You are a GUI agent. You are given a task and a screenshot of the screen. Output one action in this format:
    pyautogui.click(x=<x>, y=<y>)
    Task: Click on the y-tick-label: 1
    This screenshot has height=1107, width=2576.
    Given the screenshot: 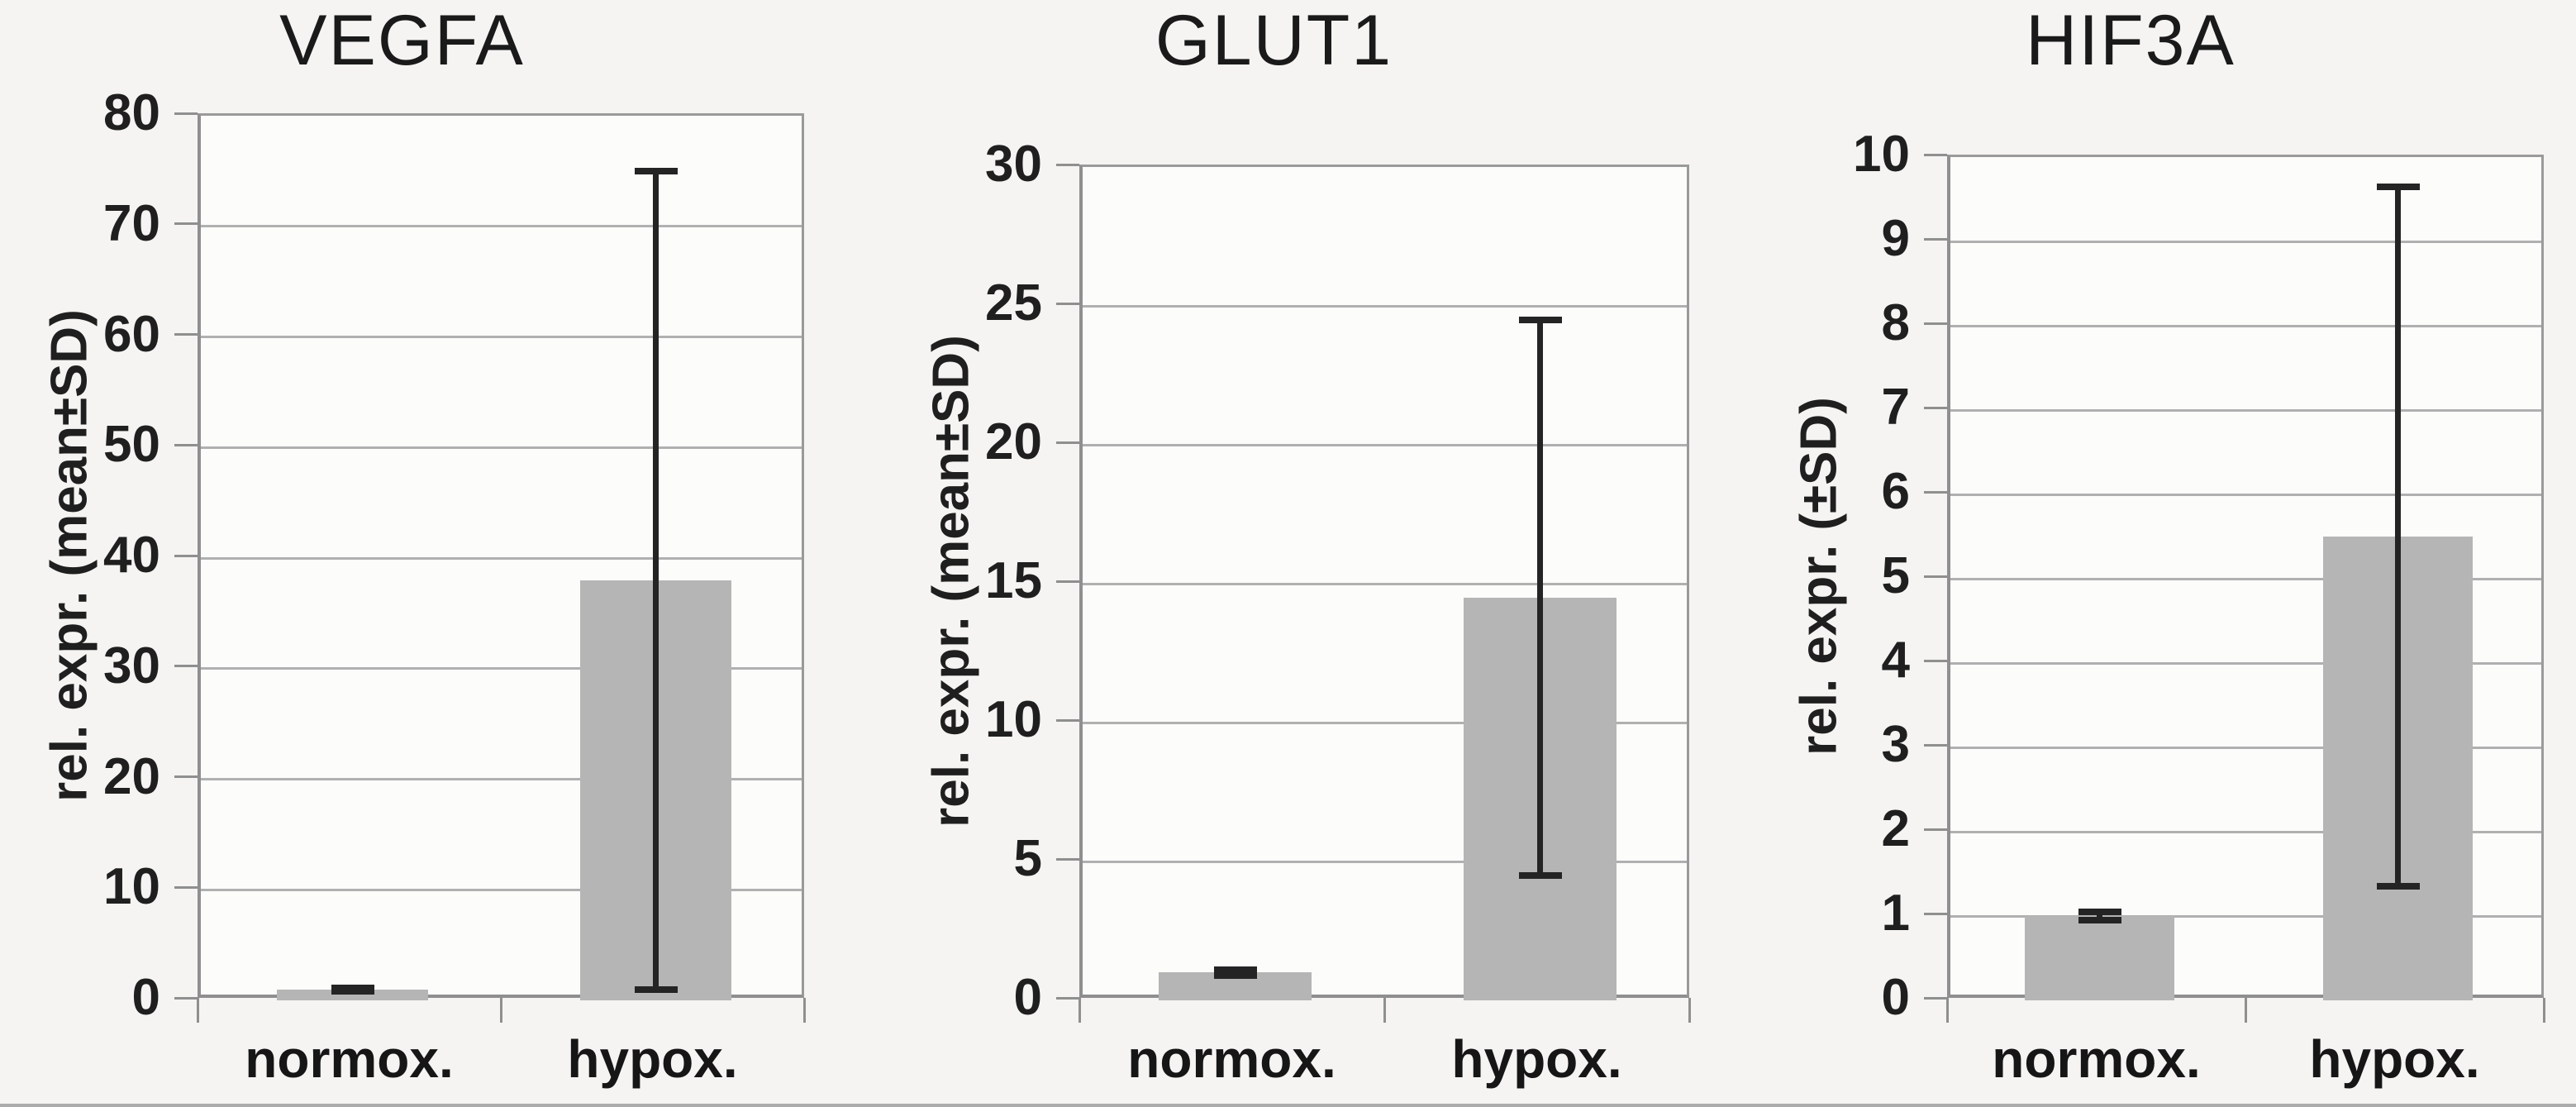 What is the action you would take?
    pyautogui.click(x=1896, y=913)
    